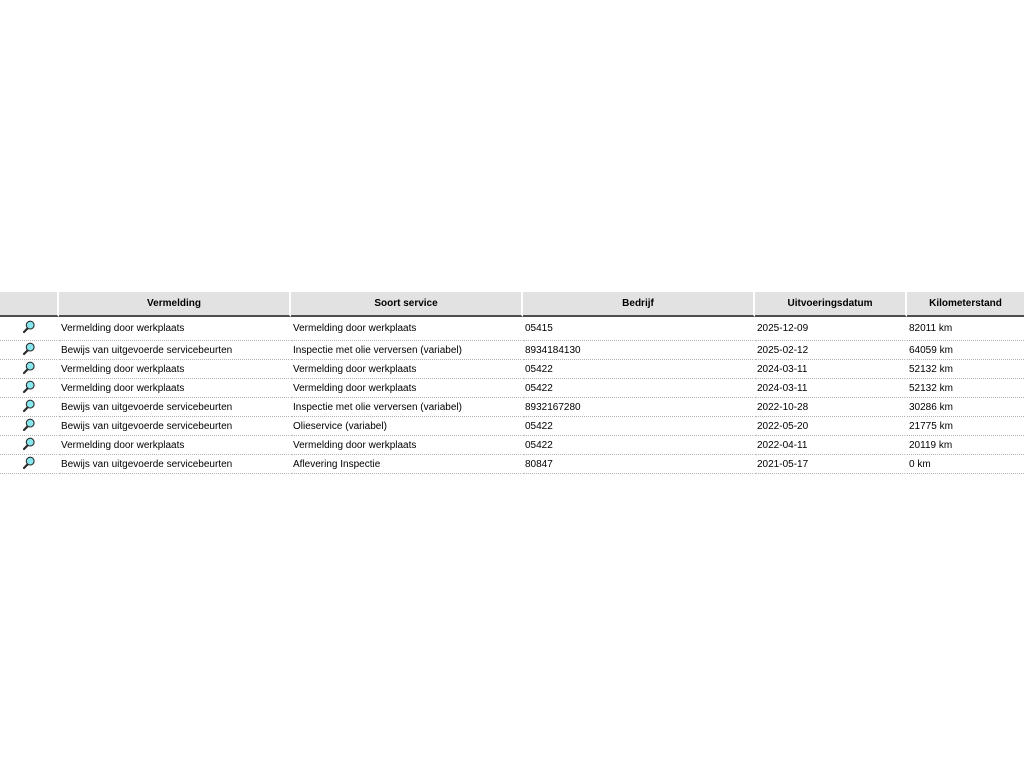  I want to click on cell-bedrijf: 05415, so click(639, 329).